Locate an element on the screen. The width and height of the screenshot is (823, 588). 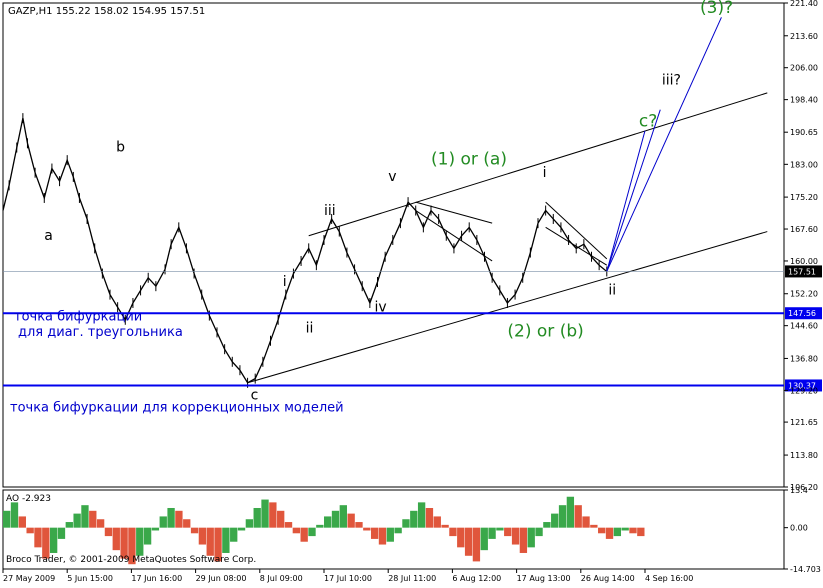
wave-label: iv is located at coordinates (380, 307).